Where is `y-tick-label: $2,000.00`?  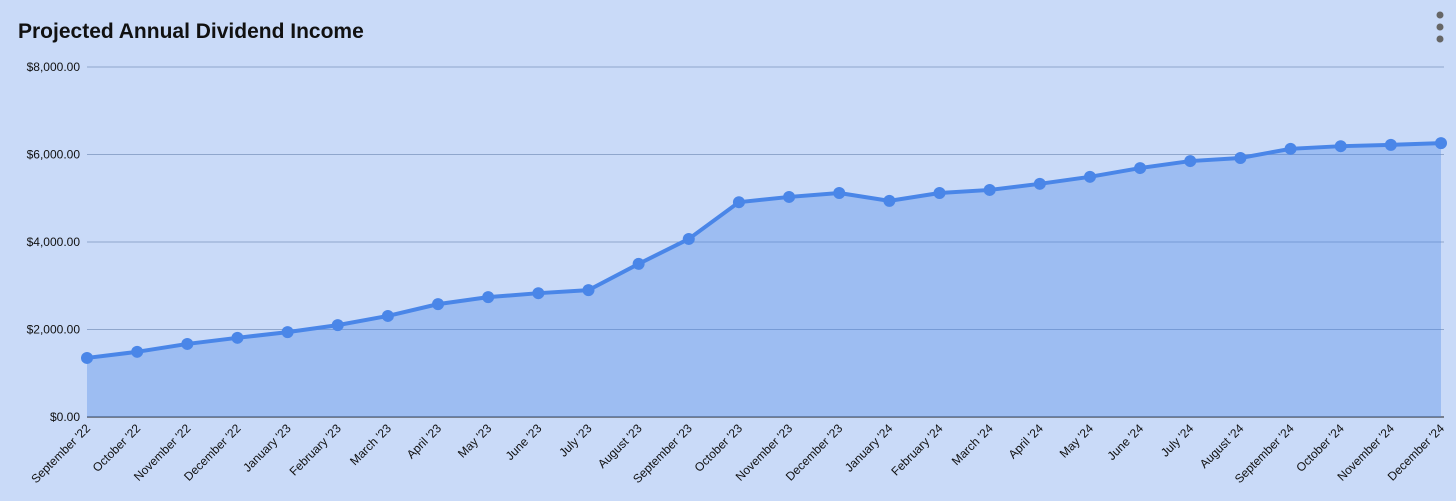 y-tick-label: $2,000.00 is located at coordinates (54, 330).